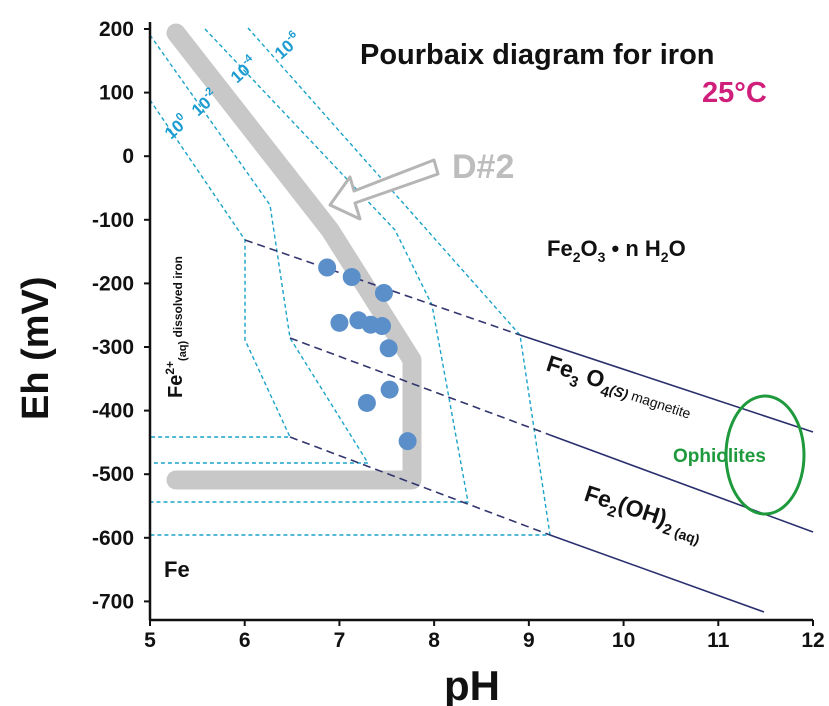 The width and height of the screenshot is (829, 706). What do you see at coordinates (719, 456) in the screenshot?
I see `ophiolites-label: Ophiolites` at bounding box center [719, 456].